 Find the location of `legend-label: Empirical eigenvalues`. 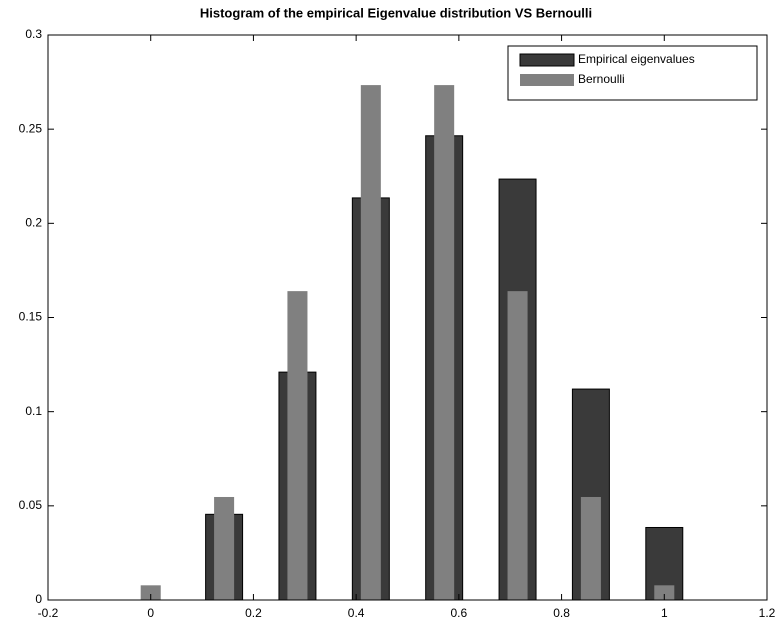

legend-label: Empirical eigenvalues is located at coordinates (636, 59).